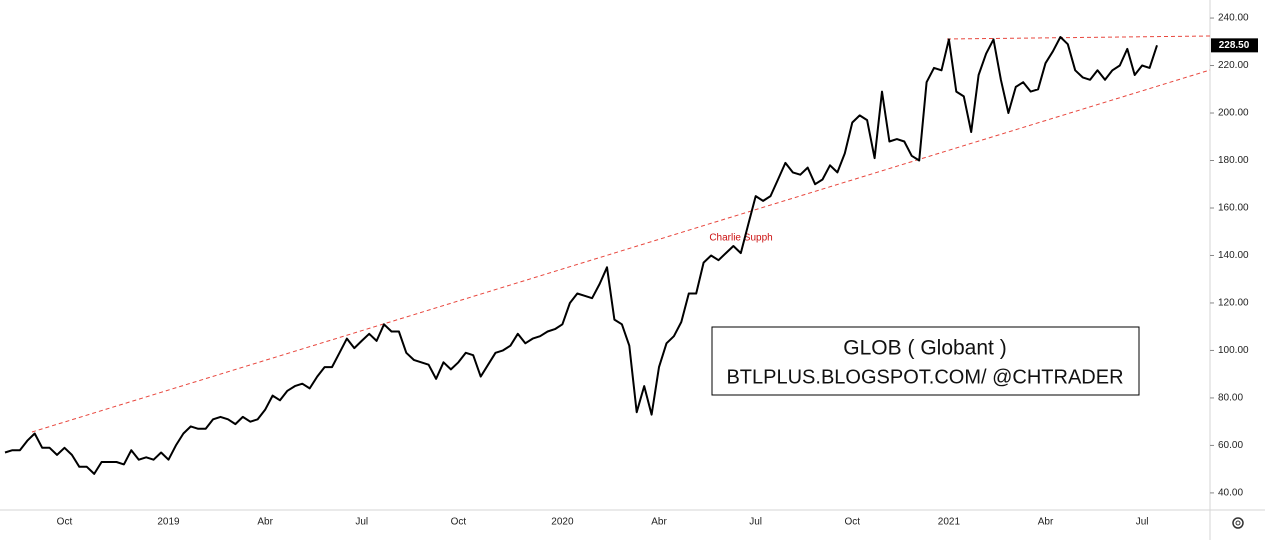  I want to click on settings-icon, so click(1238, 523).